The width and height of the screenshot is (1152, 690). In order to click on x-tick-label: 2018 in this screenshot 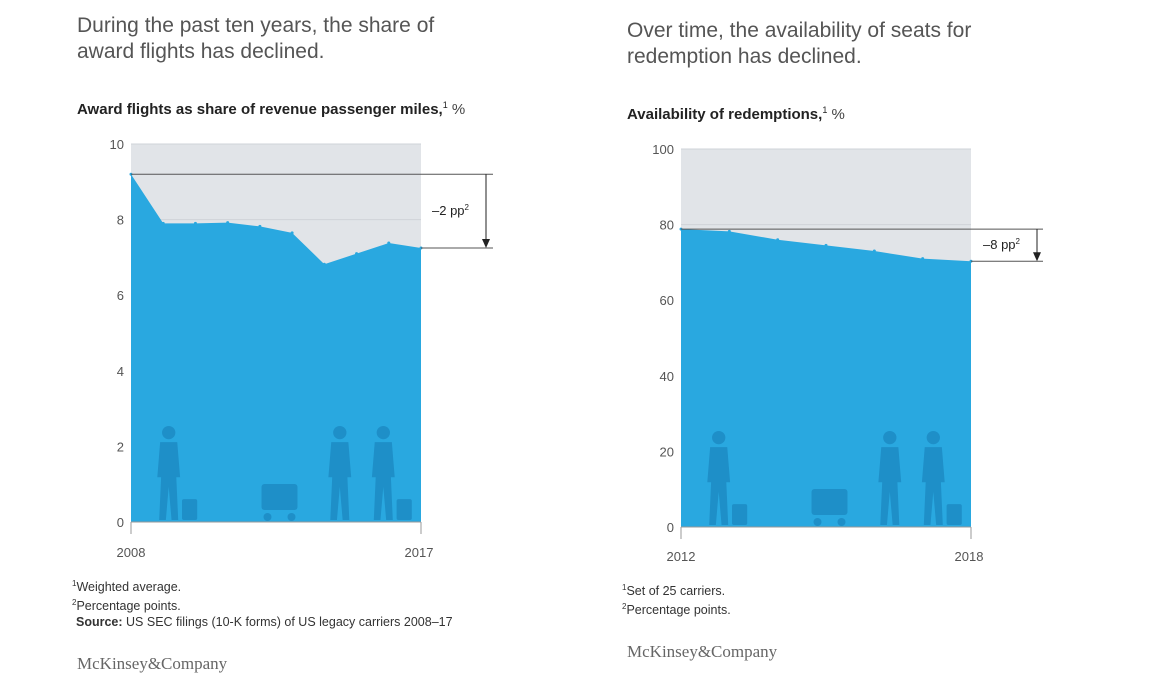, I will do `click(969, 556)`.